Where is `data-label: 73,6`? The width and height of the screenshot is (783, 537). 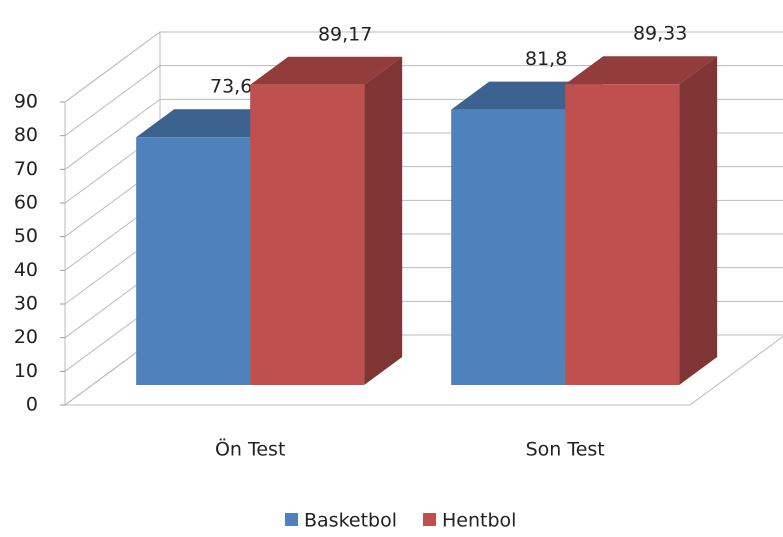
data-label: 73,6 is located at coordinates (231, 87).